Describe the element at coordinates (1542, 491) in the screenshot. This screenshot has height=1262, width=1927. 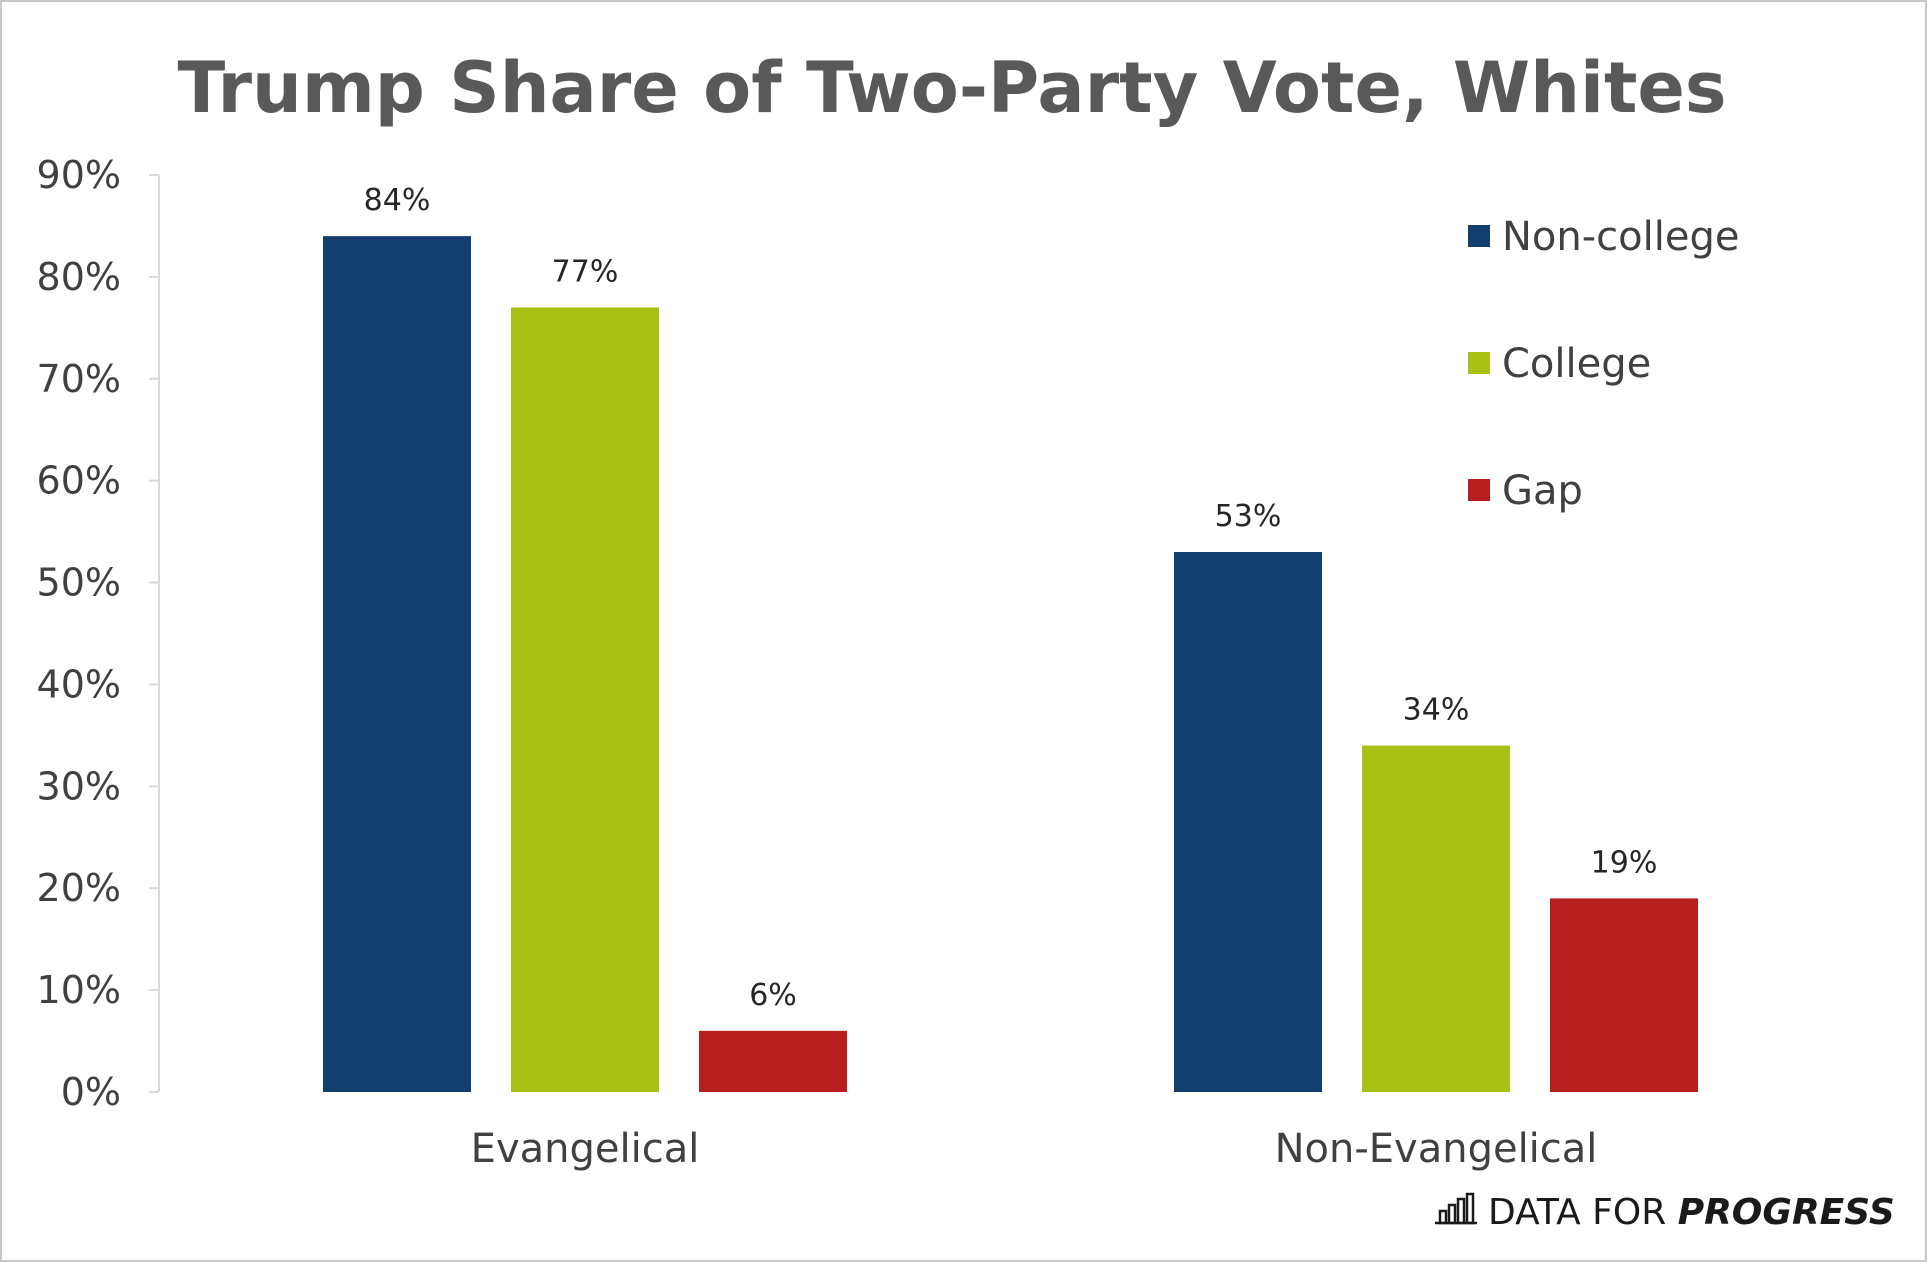
I see `legend-label: Gap` at that location.